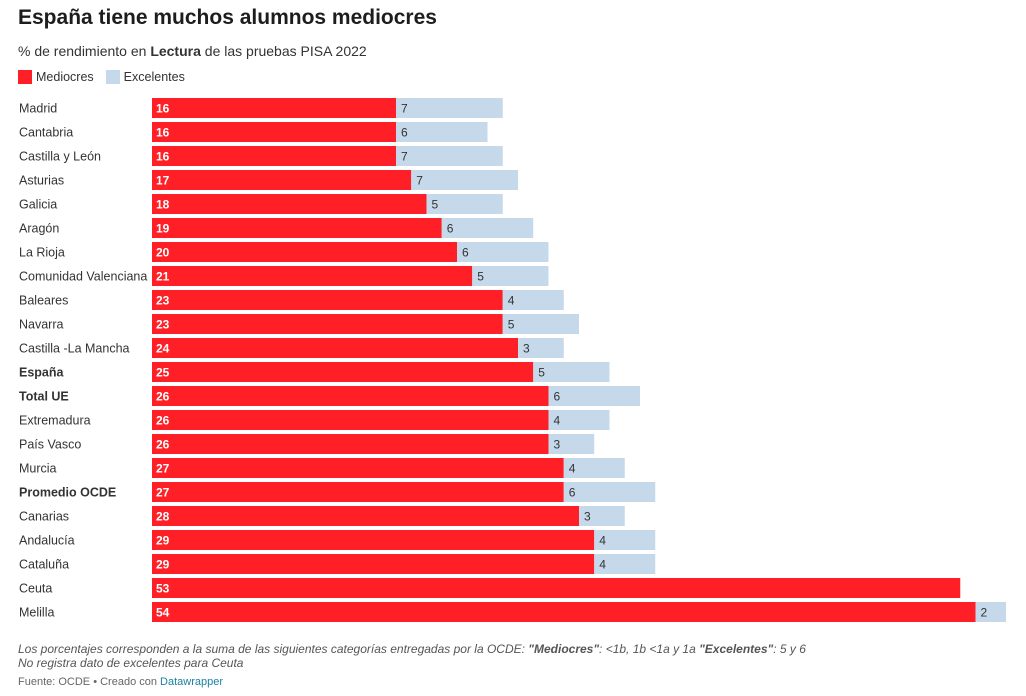 Image resolution: width=1026 pixels, height=696 pixels. I want to click on value-label-mediocres-madrid: 16, so click(163, 109).